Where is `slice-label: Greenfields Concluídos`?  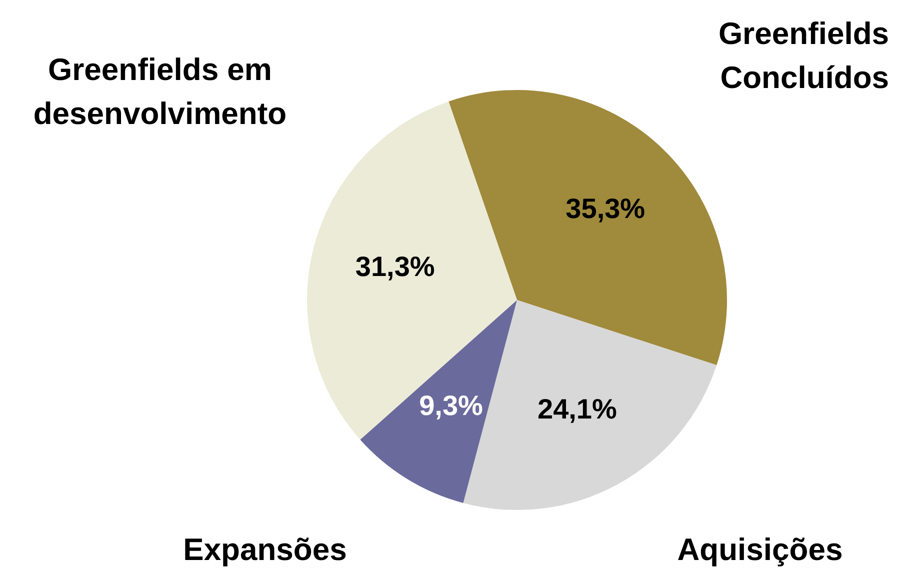 slice-label: Greenfields Concluídos is located at coordinates (803, 56).